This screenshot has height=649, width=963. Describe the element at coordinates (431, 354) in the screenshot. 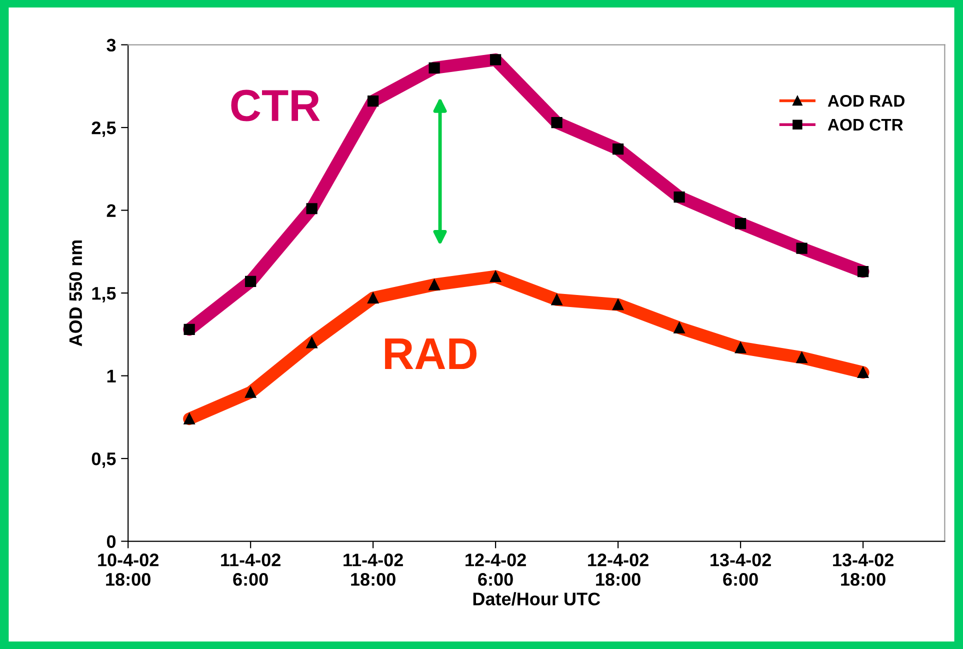

I see `annotation: RAD` at that location.